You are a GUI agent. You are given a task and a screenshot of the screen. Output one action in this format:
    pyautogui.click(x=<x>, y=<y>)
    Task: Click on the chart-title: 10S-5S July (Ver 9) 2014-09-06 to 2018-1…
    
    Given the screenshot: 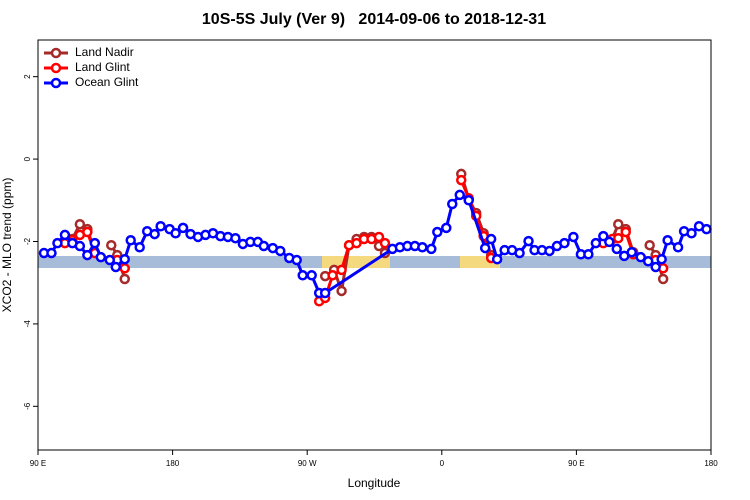 What is the action you would take?
    pyautogui.click(x=374, y=19)
    